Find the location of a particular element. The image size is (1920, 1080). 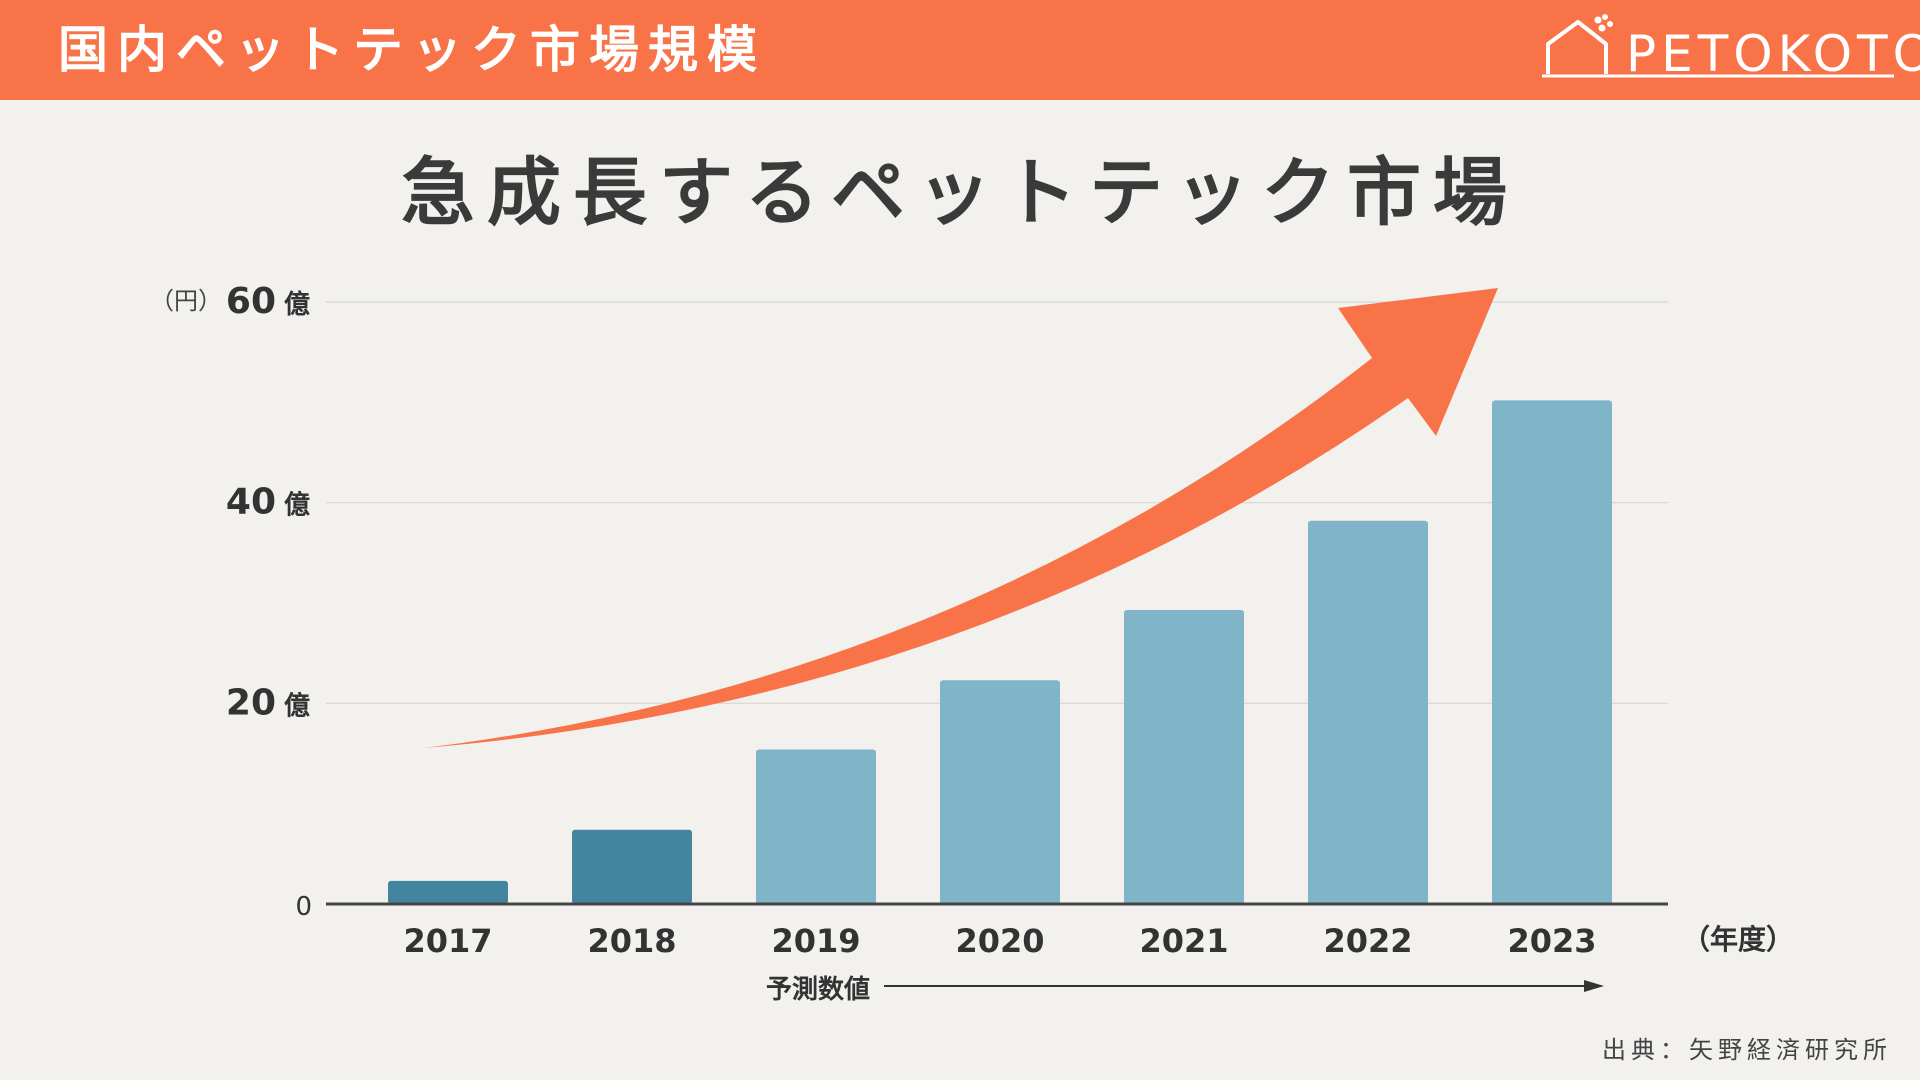

bar-2021 is located at coordinates (1184, 757).